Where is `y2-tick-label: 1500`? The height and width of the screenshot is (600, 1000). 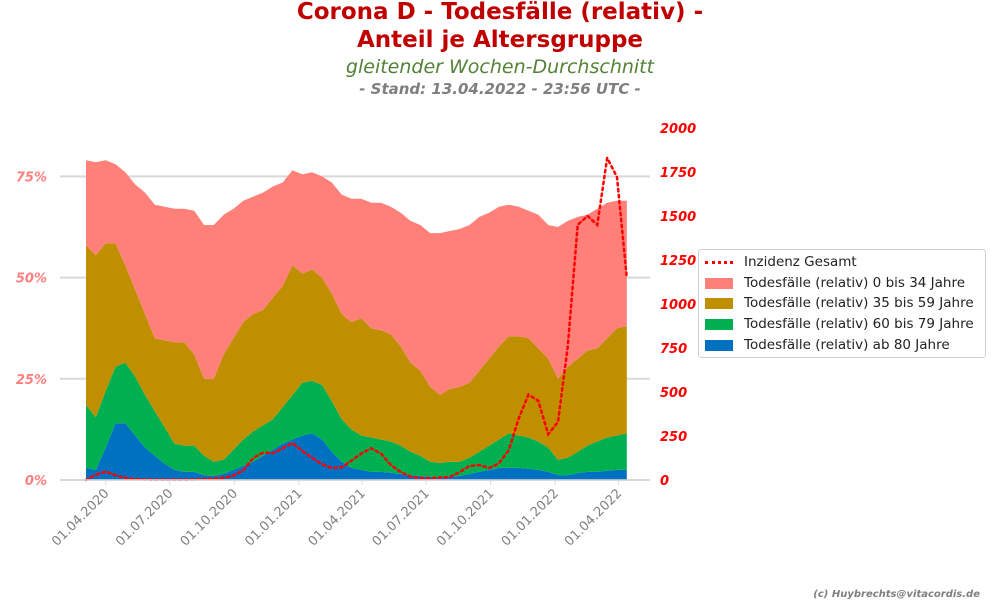 y2-tick-label: 1500 is located at coordinates (678, 217).